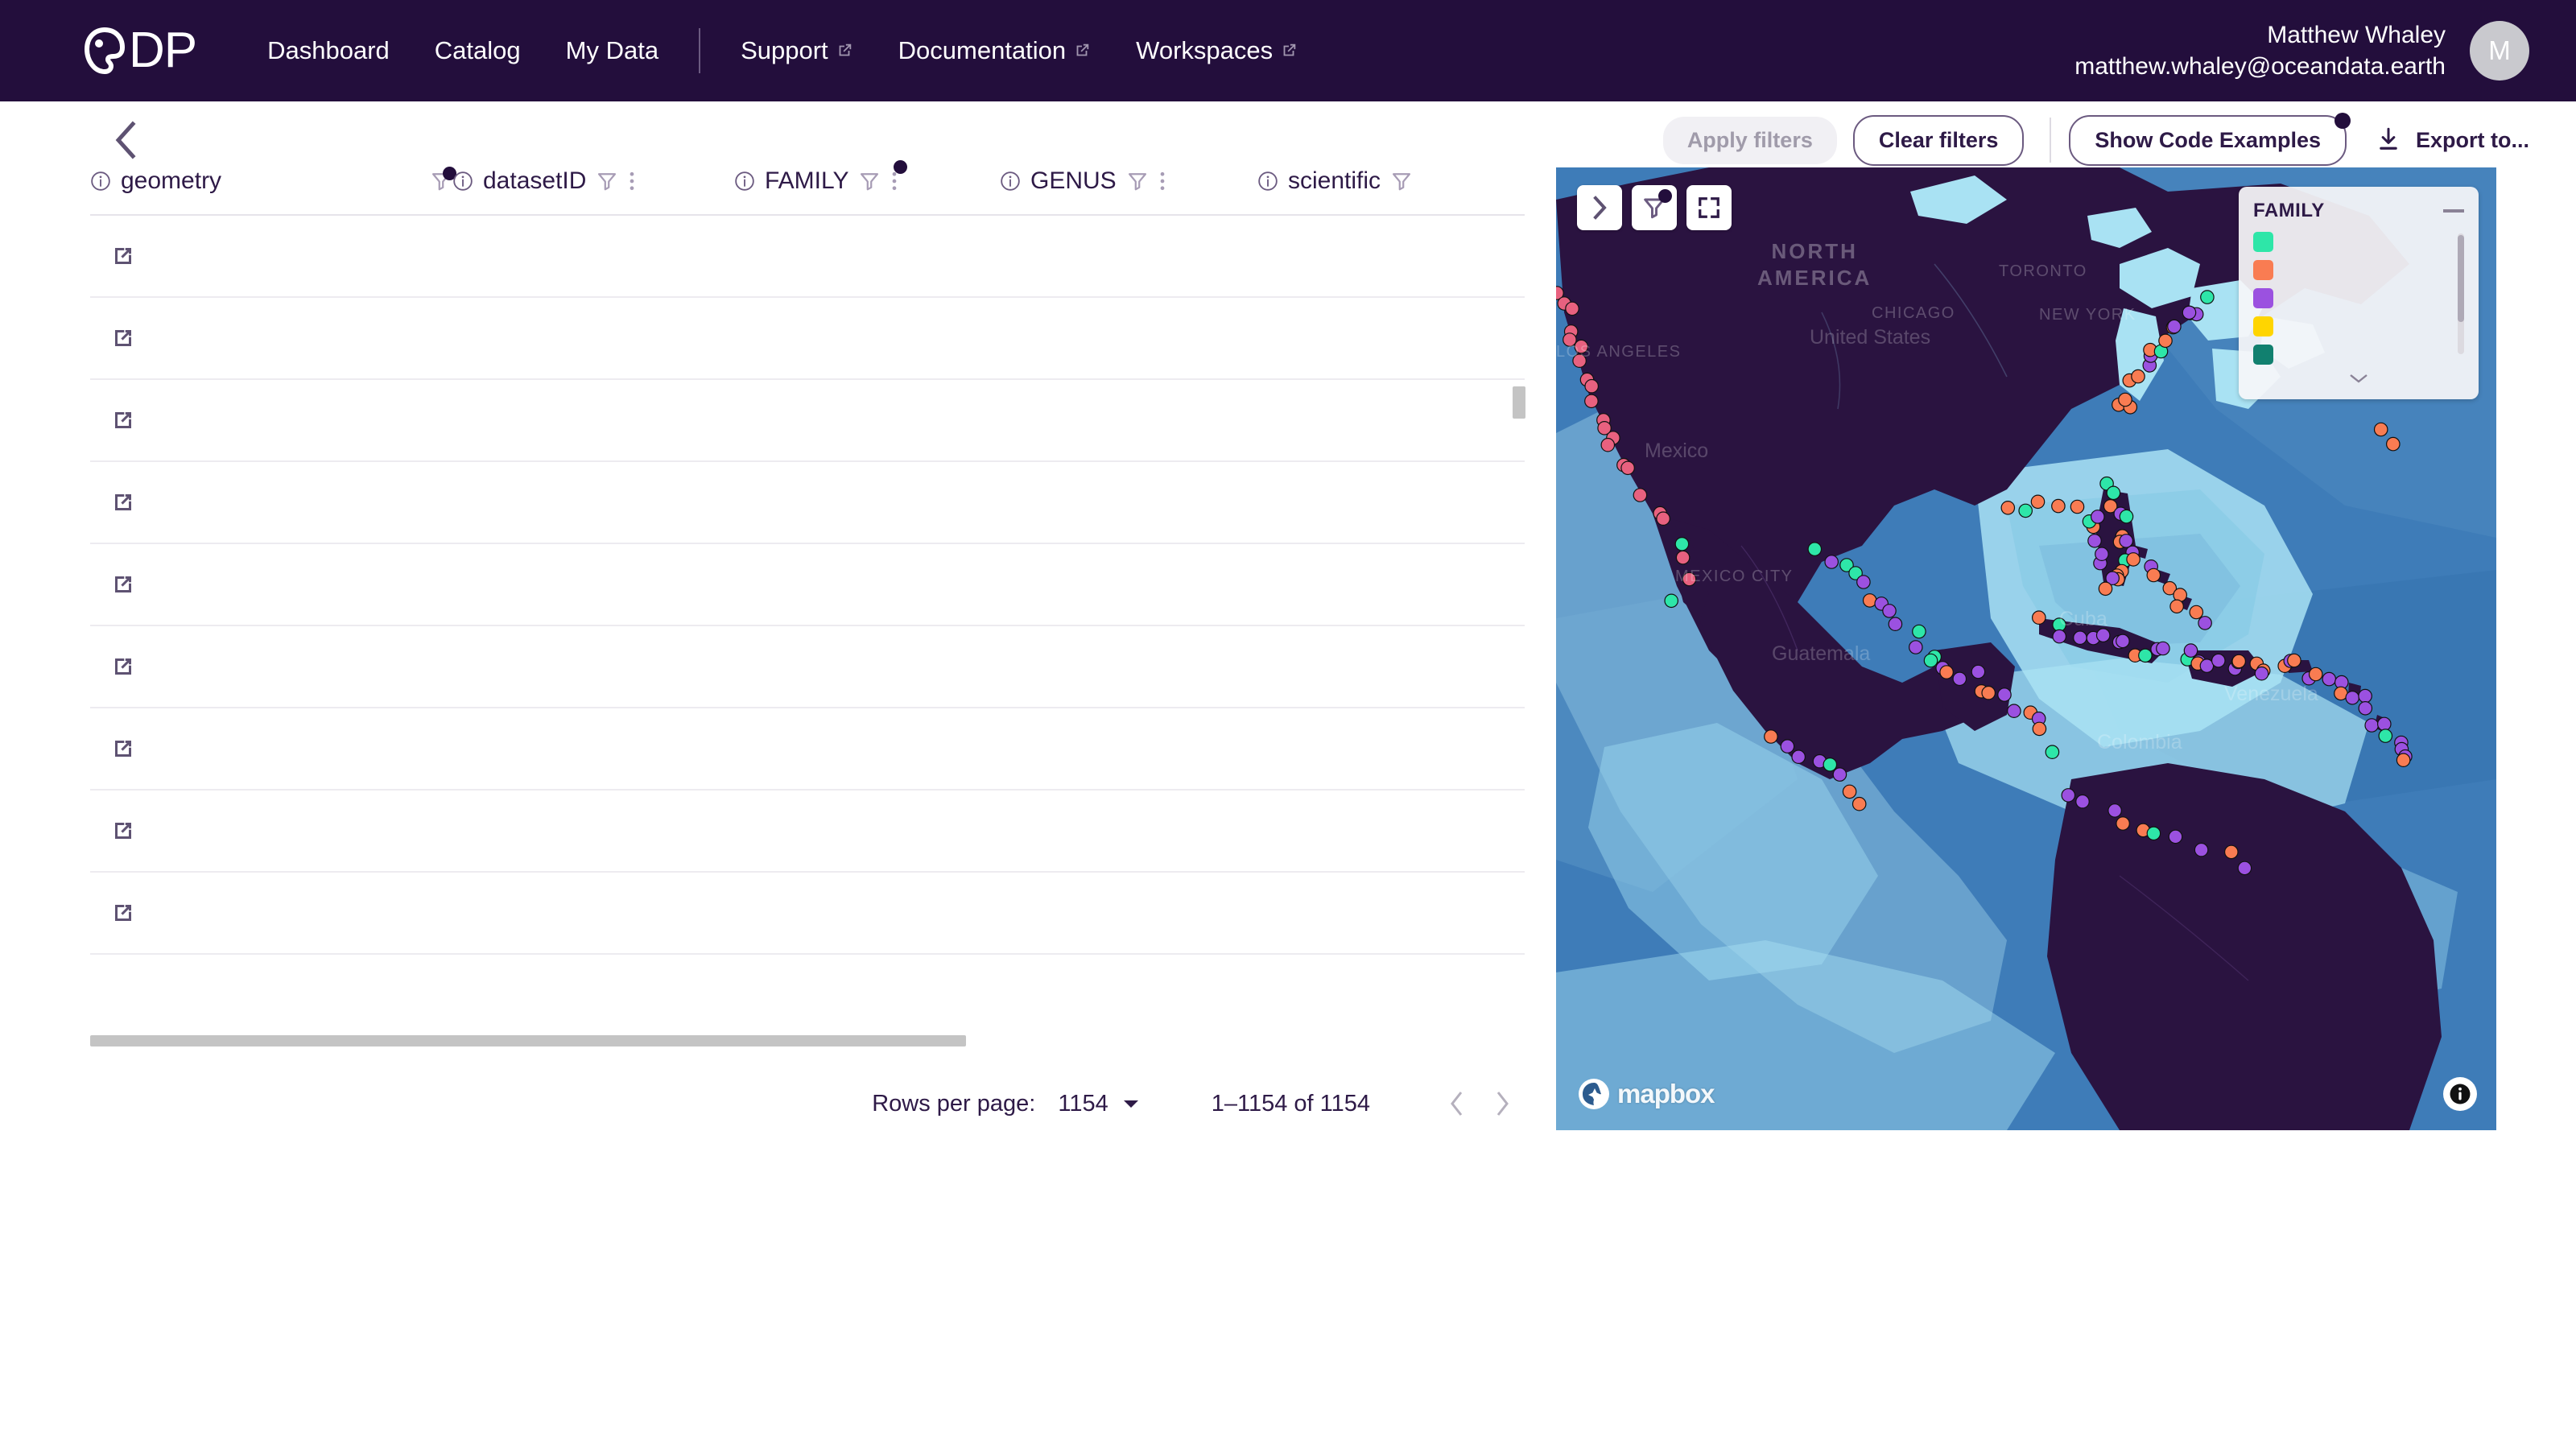 The image size is (2576, 1449). Describe the element at coordinates (528, 1040) in the screenshot. I see `scrollbar-thumb` at that location.